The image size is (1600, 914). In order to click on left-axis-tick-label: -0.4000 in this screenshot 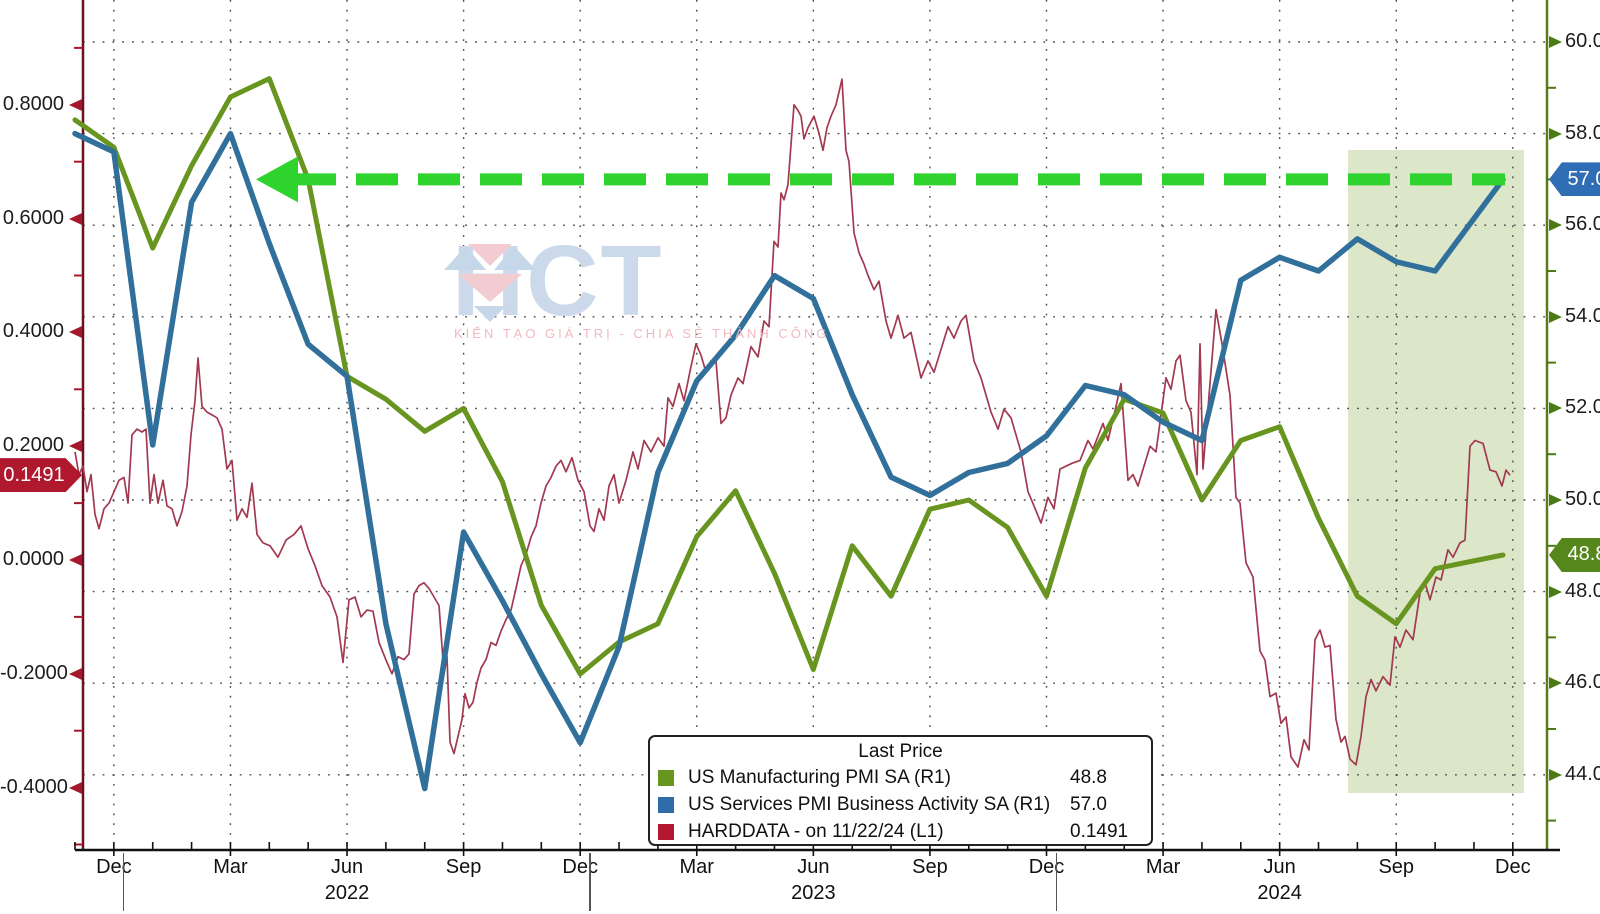, I will do `click(34, 786)`.